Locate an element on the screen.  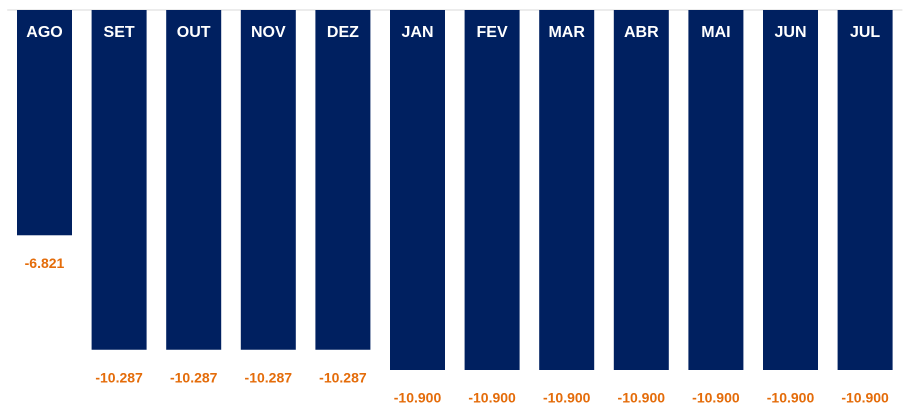
category-label: MAR is located at coordinates (566, 32).